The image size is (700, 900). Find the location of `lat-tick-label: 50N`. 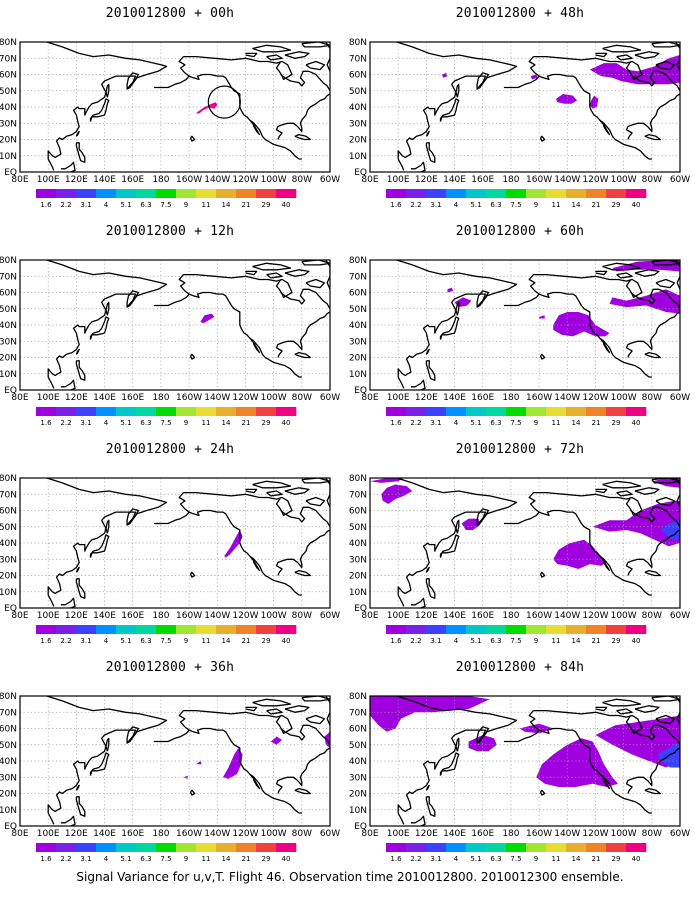

lat-tick-label: 50N is located at coordinates (358, 528).